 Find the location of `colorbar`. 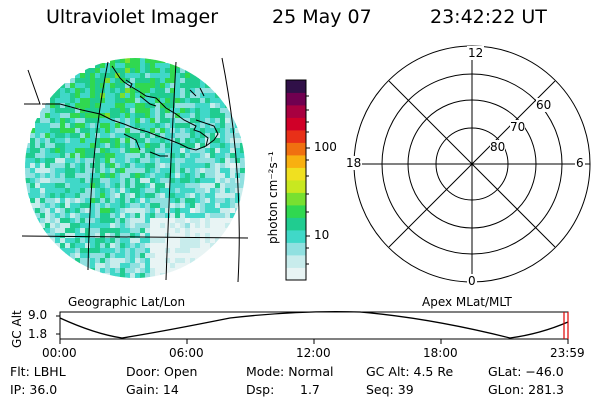

colorbar is located at coordinates (297, 180).